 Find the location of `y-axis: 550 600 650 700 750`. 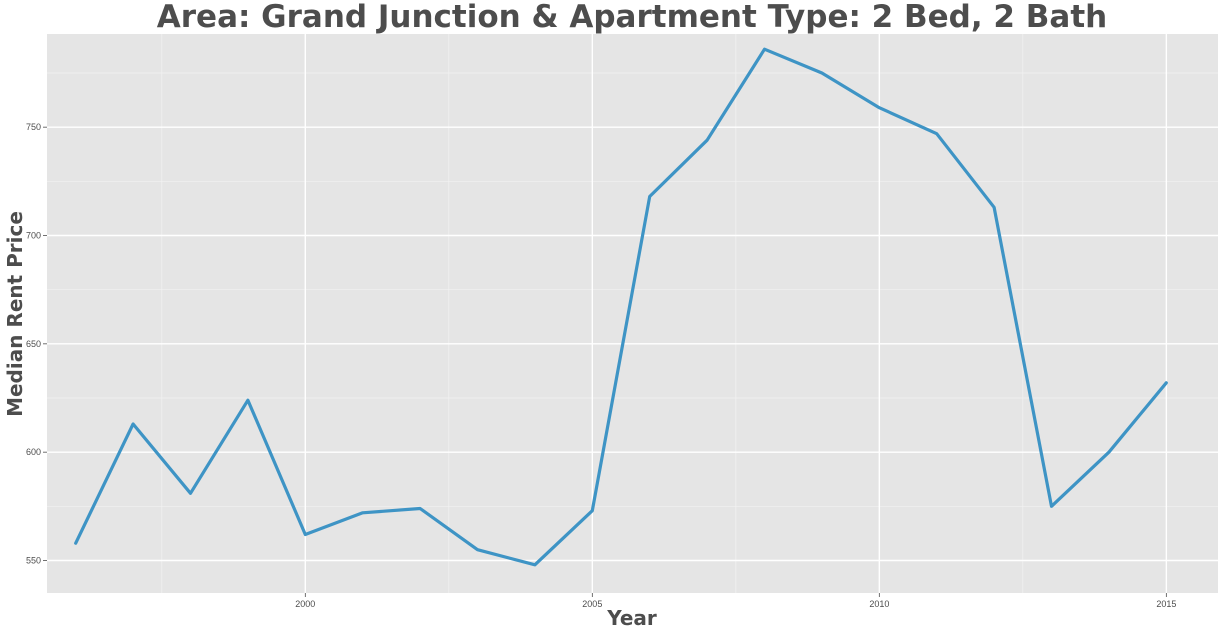

y-axis: 550 600 650 700 750 is located at coordinates (36, 344).